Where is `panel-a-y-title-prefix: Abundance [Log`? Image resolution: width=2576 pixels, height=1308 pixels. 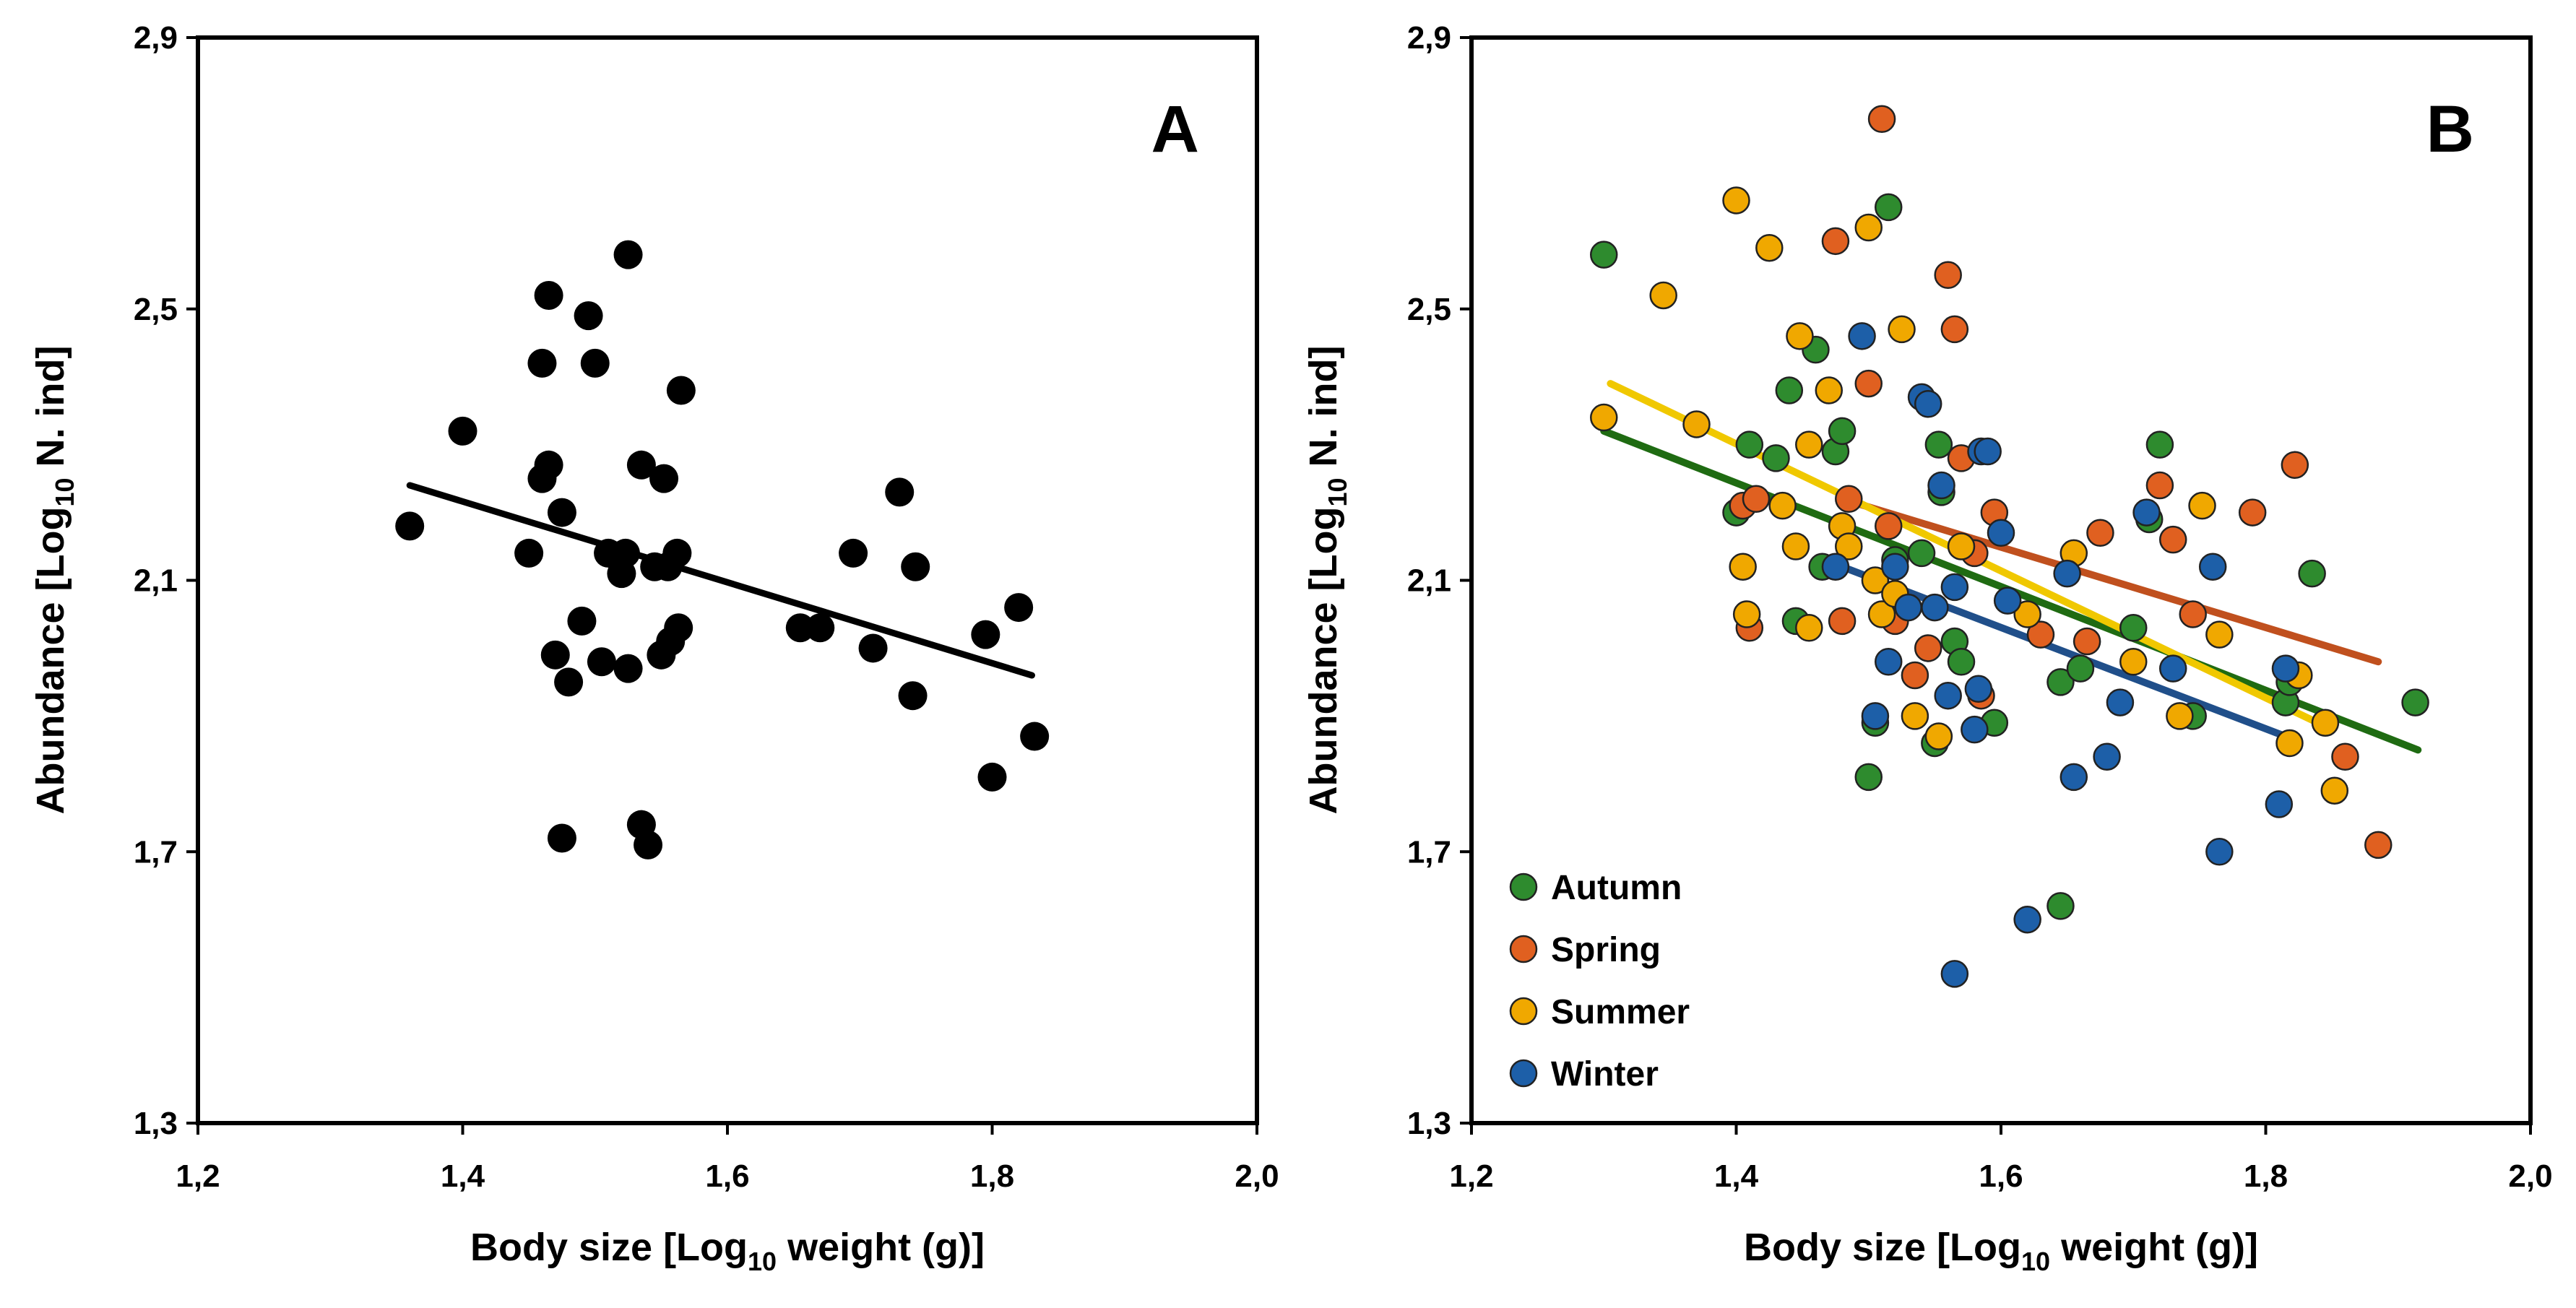 panel-a-y-title-prefix: Abundance [Log is located at coordinates (51, 661).